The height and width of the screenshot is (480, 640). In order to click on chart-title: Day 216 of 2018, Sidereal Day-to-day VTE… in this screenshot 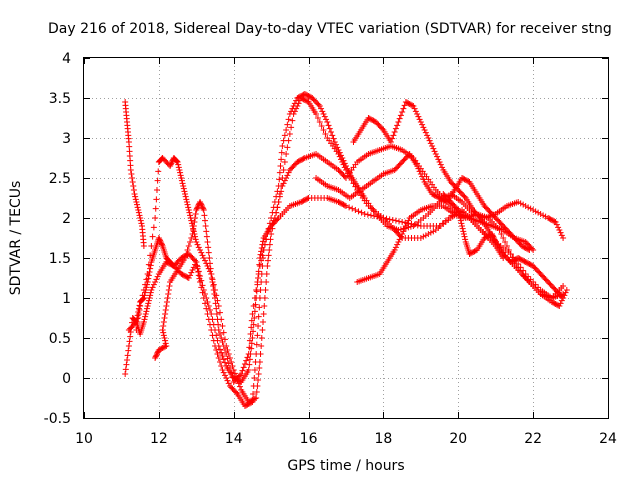, I will do `click(330, 29)`.